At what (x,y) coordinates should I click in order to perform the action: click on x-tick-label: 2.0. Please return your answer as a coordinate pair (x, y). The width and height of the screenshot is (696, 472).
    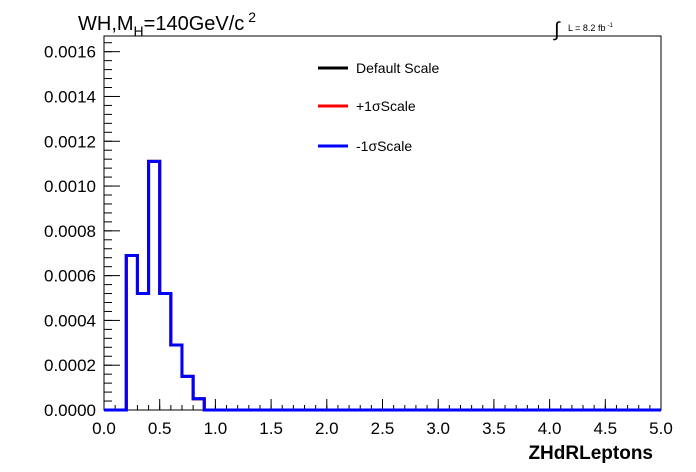
    Looking at the image, I should click on (327, 428).